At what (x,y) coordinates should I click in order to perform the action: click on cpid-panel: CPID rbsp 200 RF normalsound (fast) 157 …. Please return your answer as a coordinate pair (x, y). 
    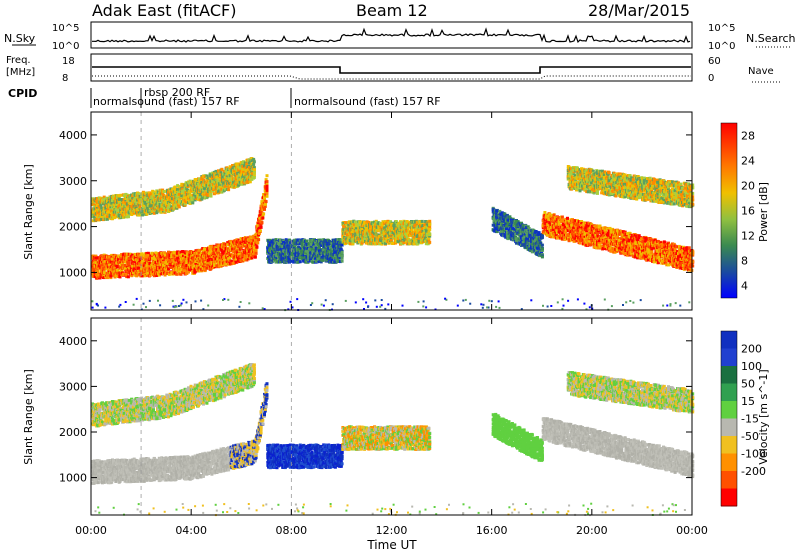
    Looking at the image, I should click on (224, 97).